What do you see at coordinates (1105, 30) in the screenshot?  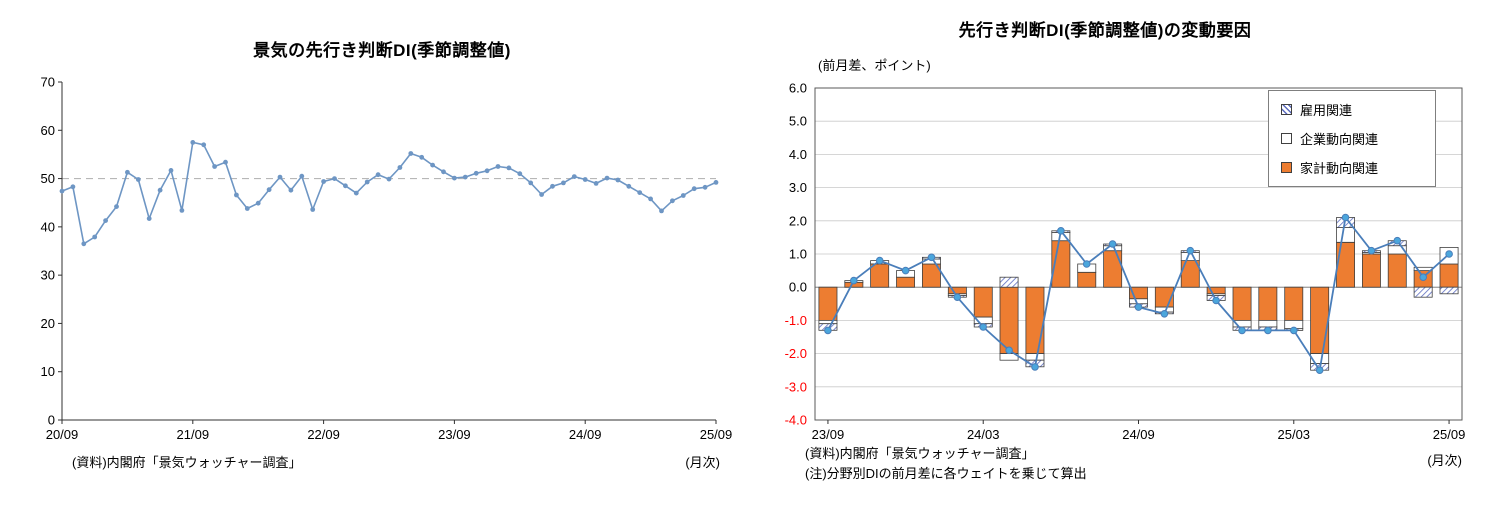 I see `right-chart-title: 先行き判断DI(季節調整値)の変動要因` at bounding box center [1105, 30].